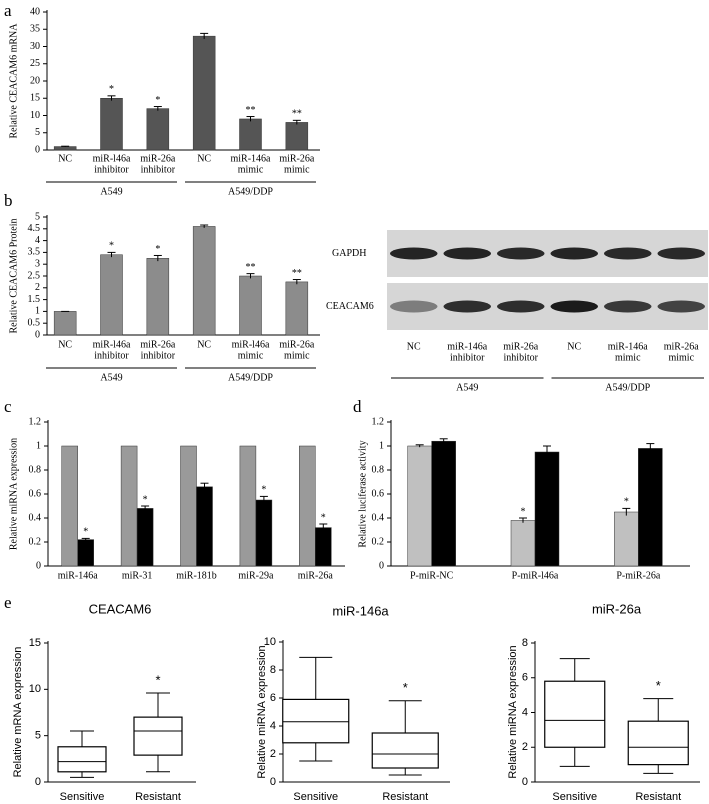 This screenshot has width=709, height=804. Describe the element at coordinates (432, 575) in the screenshot. I see `x-tick-label: P-miR-NC` at that location.